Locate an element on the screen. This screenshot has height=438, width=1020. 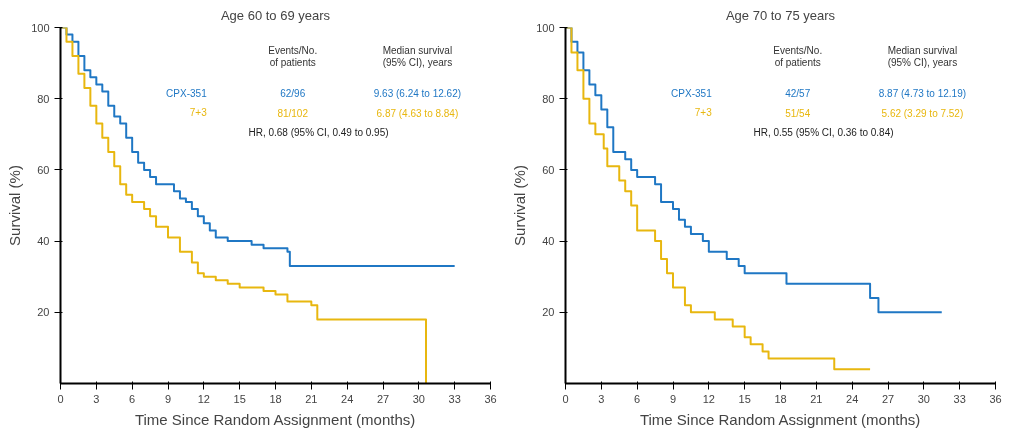
annotation: 42/57 is located at coordinates (798, 94).